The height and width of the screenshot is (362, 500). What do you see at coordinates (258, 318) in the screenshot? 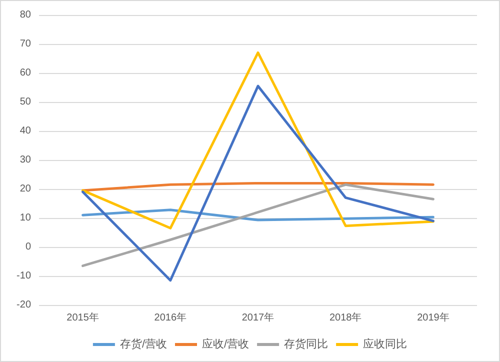
I see `x-tick-label: 2017年` at bounding box center [258, 318].